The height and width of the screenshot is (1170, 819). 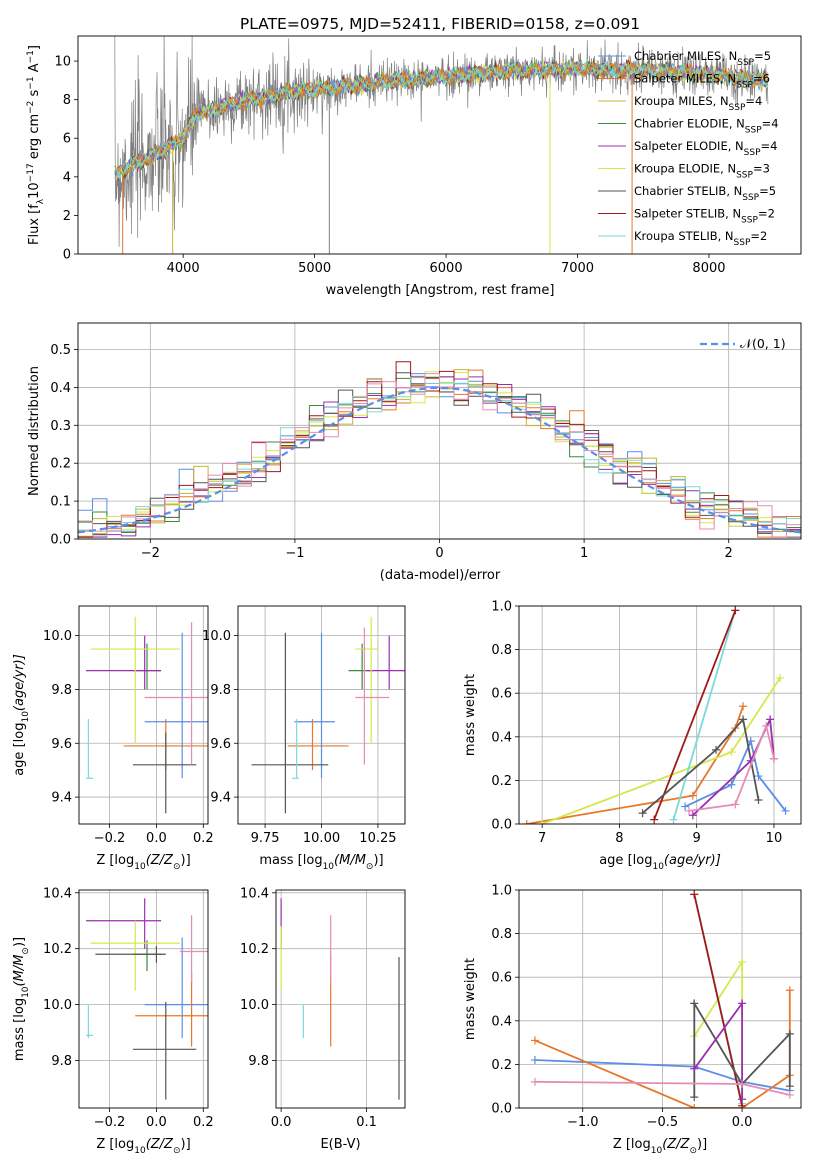 I want to click on y-tick-label: 8, so click(x=67, y=100).